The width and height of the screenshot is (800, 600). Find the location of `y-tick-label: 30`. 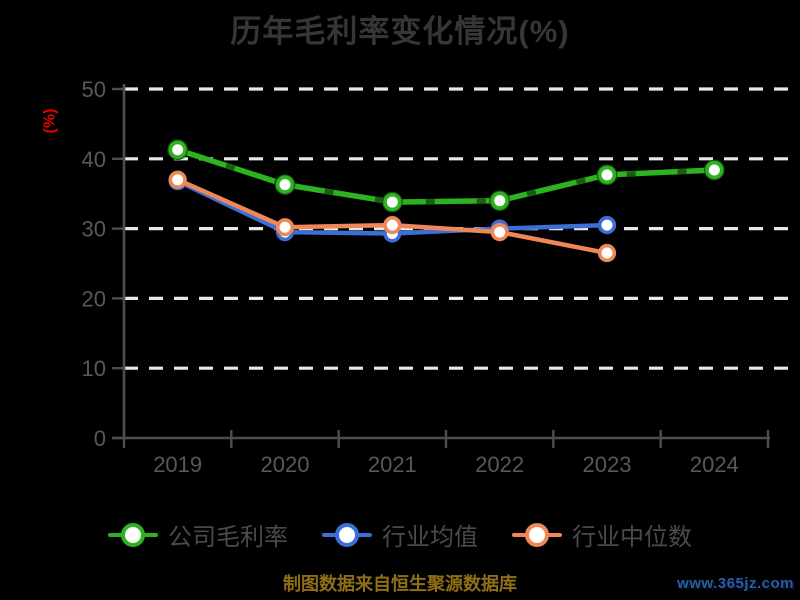

y-tick-label: 30 is located at coordinates (94, 229).